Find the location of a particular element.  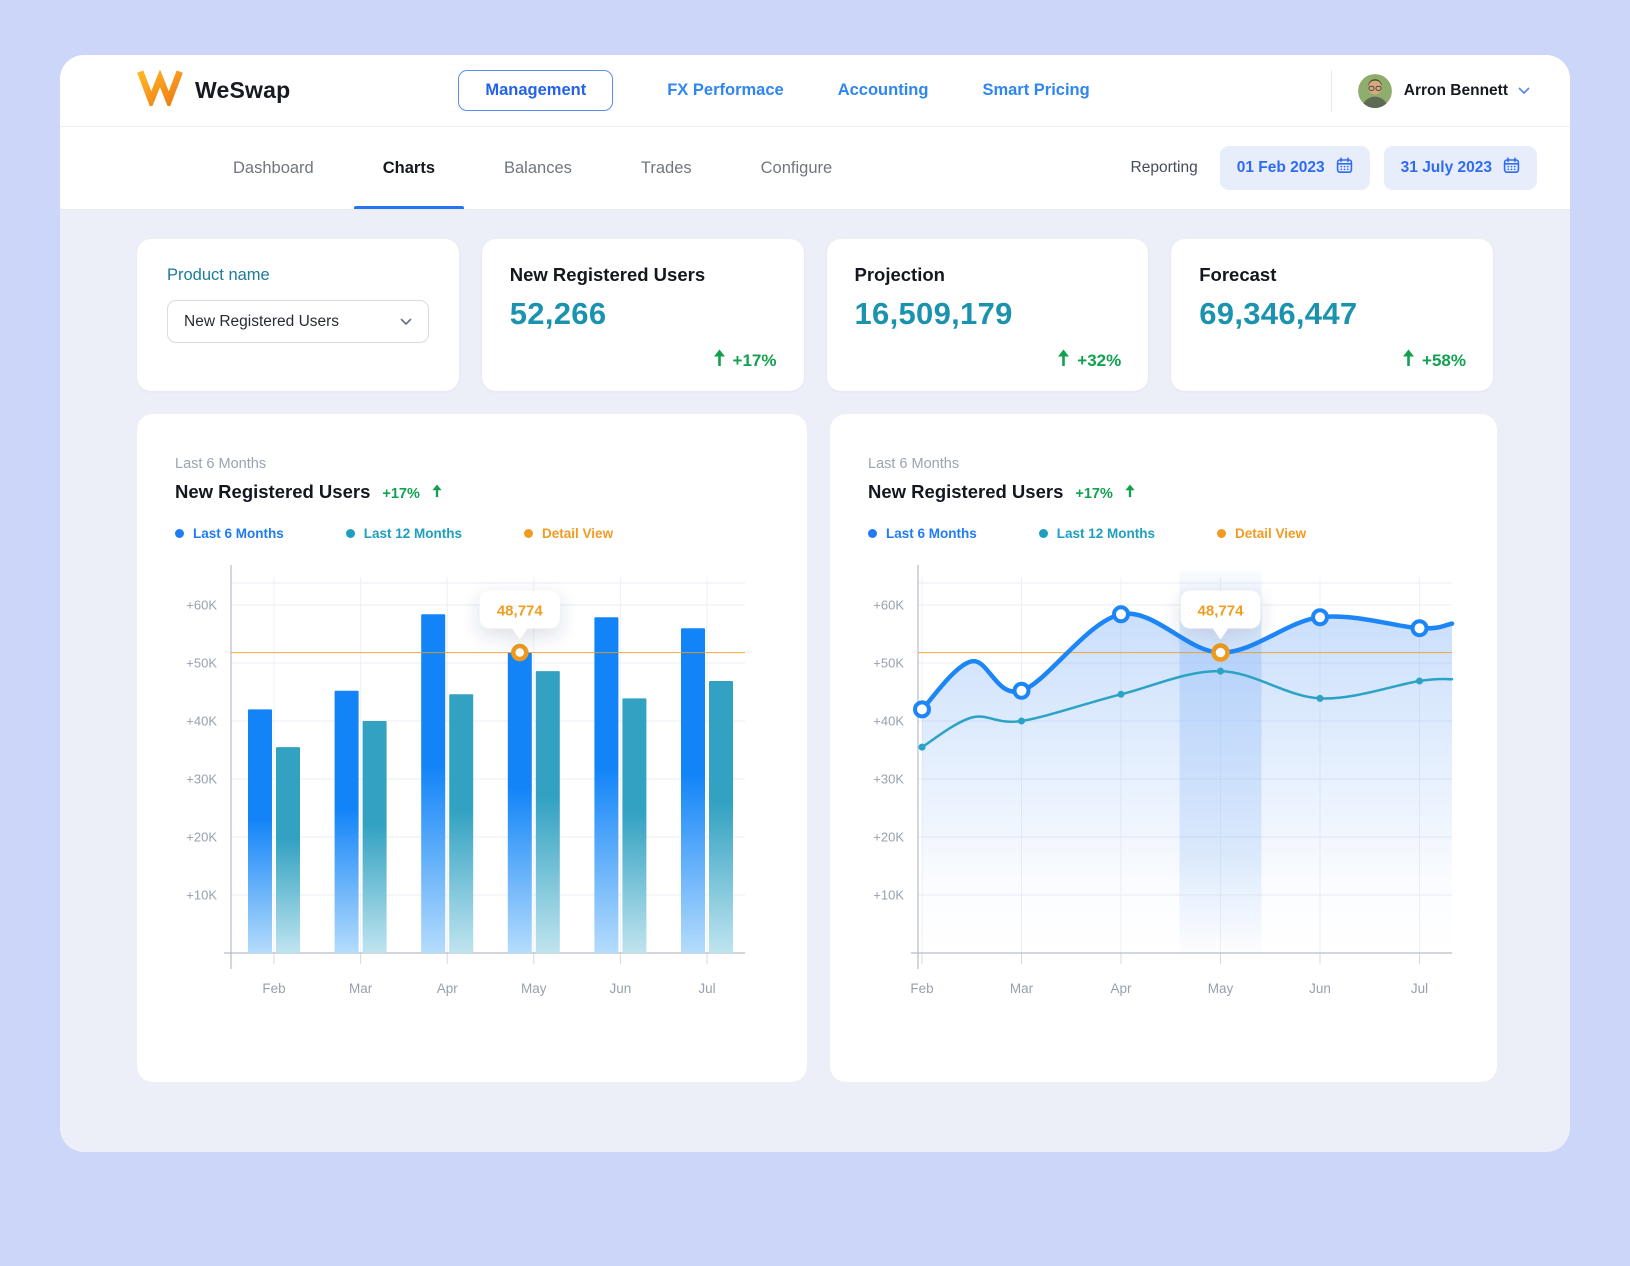

kpi-delta: +17% is located at coordinates (745, 360).